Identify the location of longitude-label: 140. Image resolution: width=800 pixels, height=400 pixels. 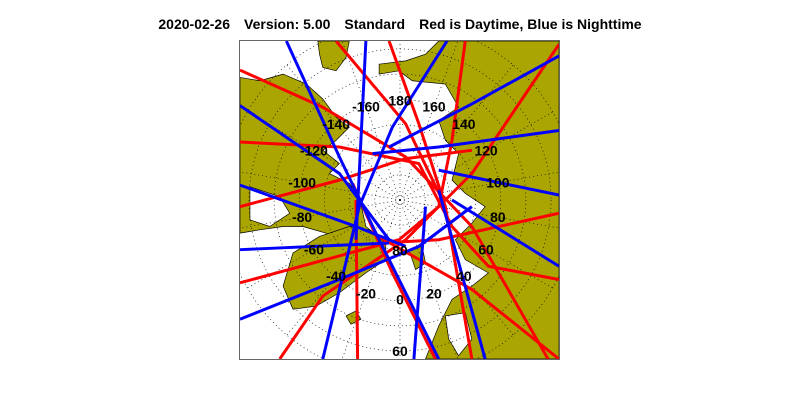
(463, 124).